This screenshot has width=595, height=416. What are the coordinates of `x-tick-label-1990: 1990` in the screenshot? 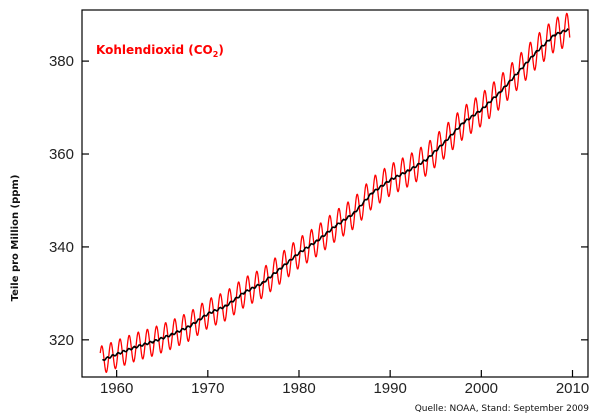 It's located at (389, 388).